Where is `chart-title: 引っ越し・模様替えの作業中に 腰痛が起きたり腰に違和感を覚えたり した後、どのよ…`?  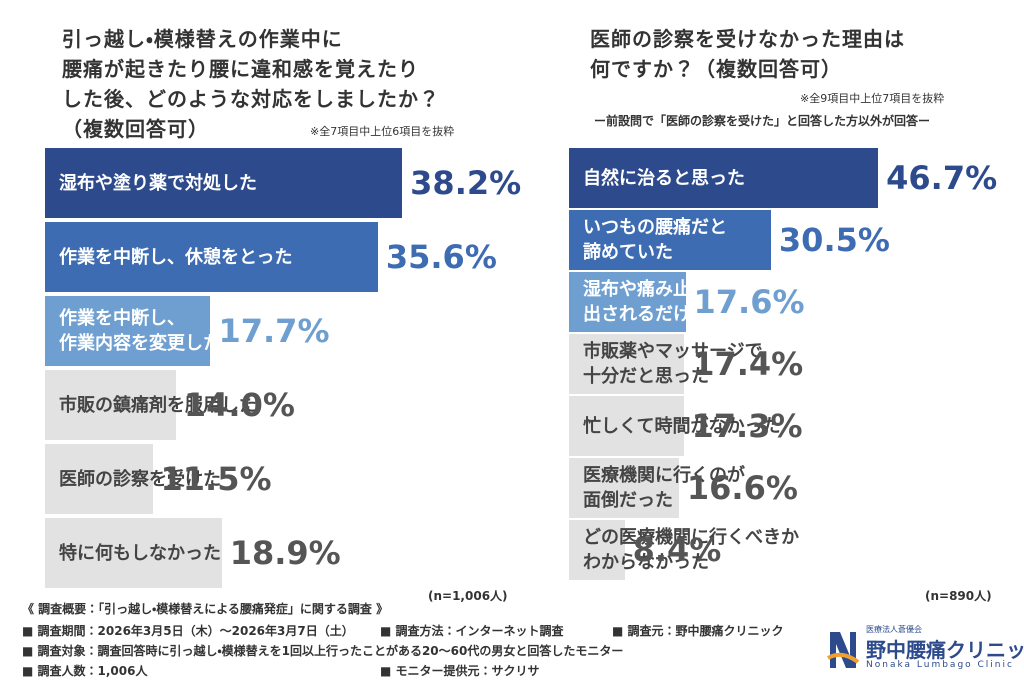 chart-title: 引っ越し・模様替えの作業中に 腰痛が起きたり腰に違和感を覚えたり した後、どのよ… is located at coordinates (251, 84).